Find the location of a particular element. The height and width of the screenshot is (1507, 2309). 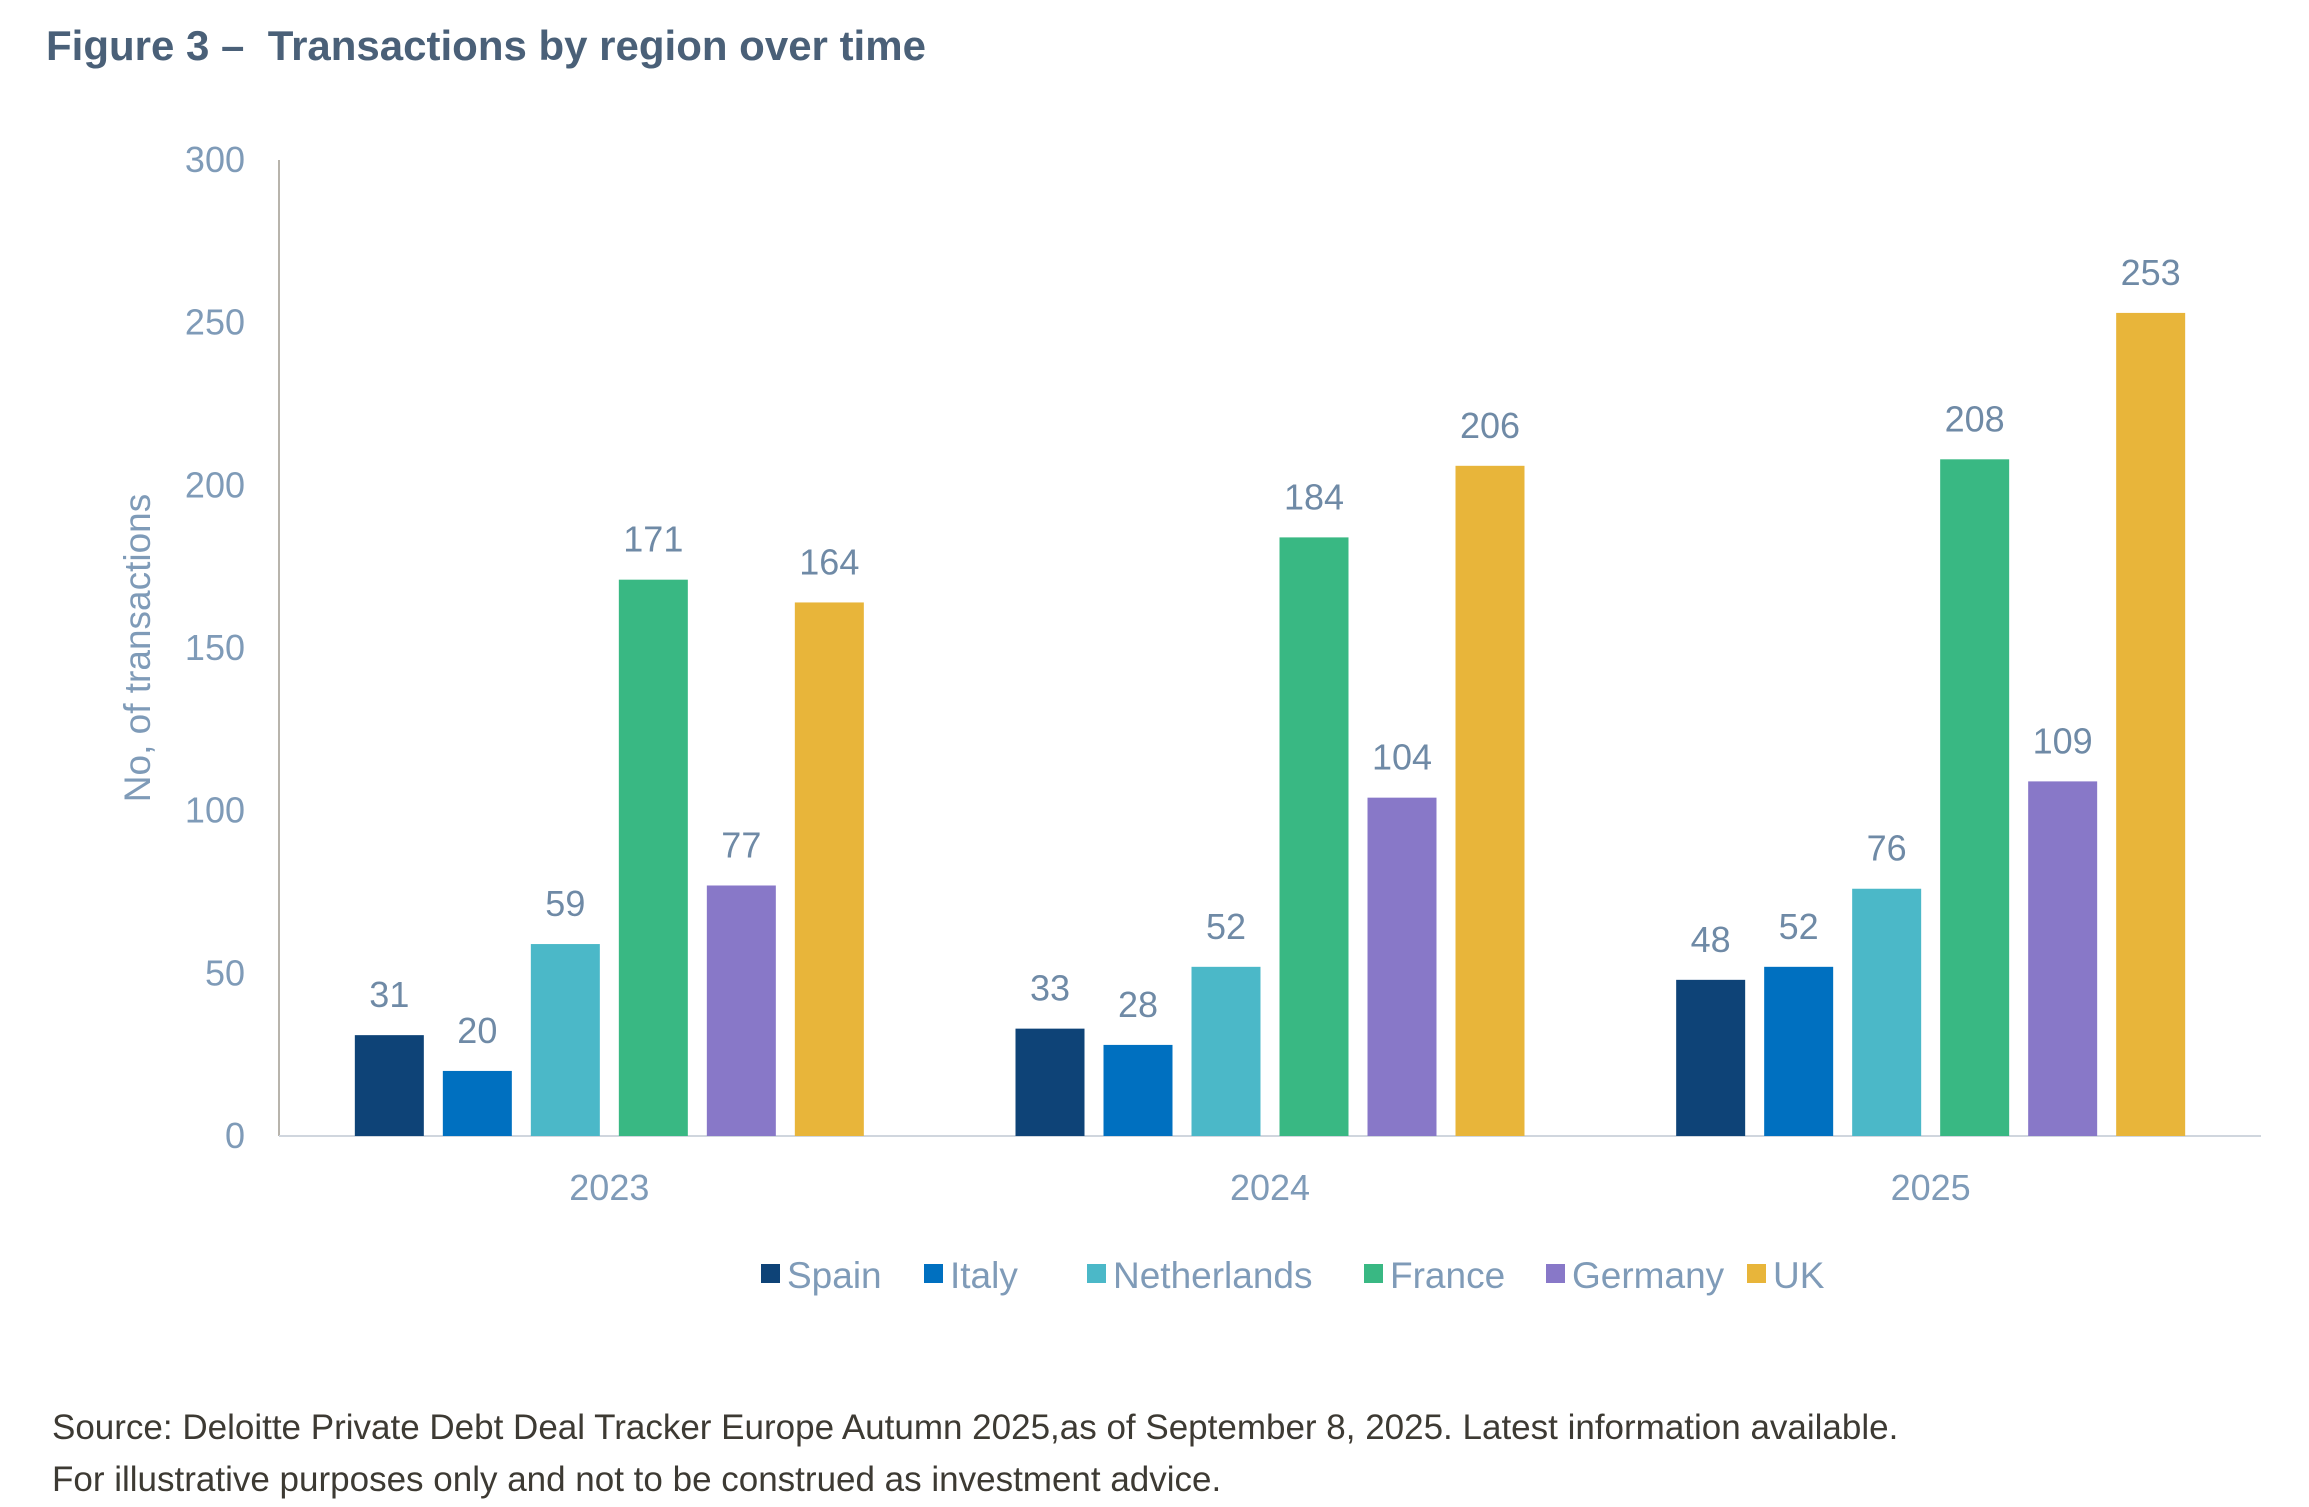

data-label: 164 is located at coordinates (829, 561).